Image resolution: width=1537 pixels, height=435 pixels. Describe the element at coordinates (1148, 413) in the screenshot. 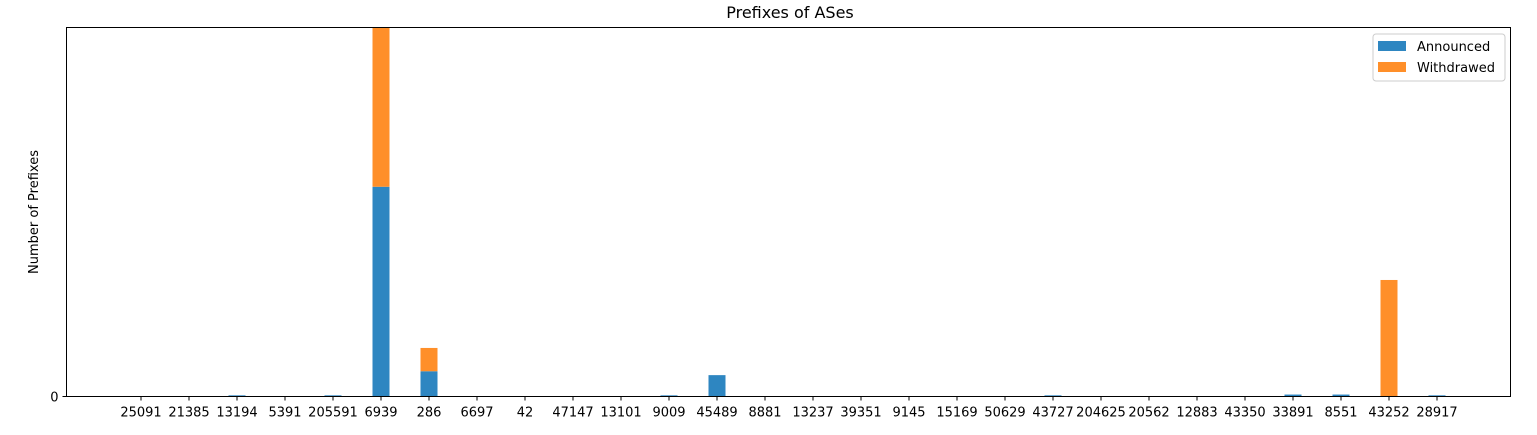

I see `x-tick-label: 20562` at that location.